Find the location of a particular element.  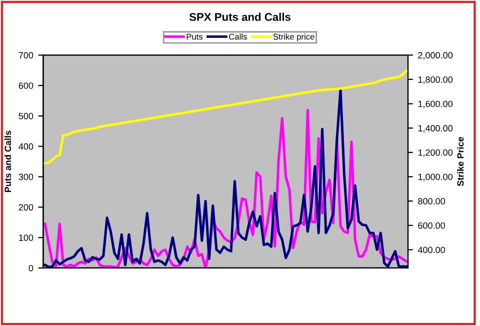

y2-tick-label: 1,200.00 is located at coordinates (435, 153).